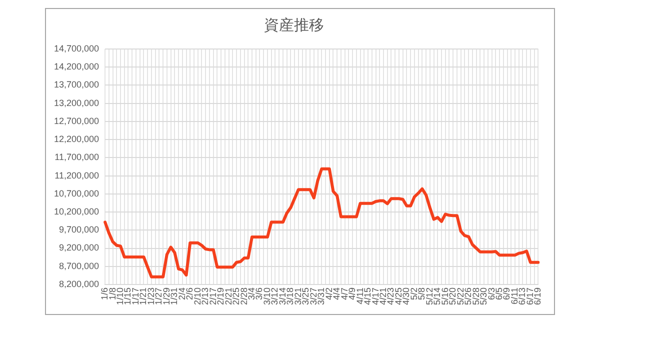  I want to click on x-tick-label: 5/14, so click(437, 296).